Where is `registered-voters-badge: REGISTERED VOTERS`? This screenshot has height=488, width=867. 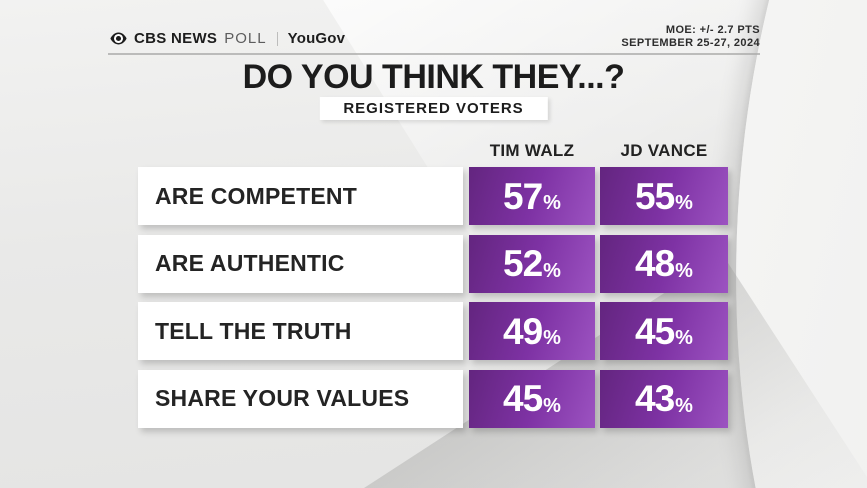
registered-voters-badge: REGISTERED VOTERS is located at coordinates (433, 108).